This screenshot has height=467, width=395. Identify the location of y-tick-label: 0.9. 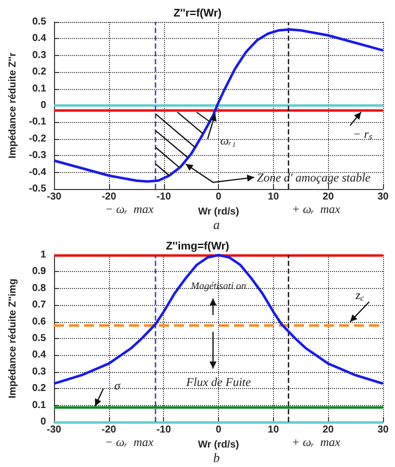
(39, 272).